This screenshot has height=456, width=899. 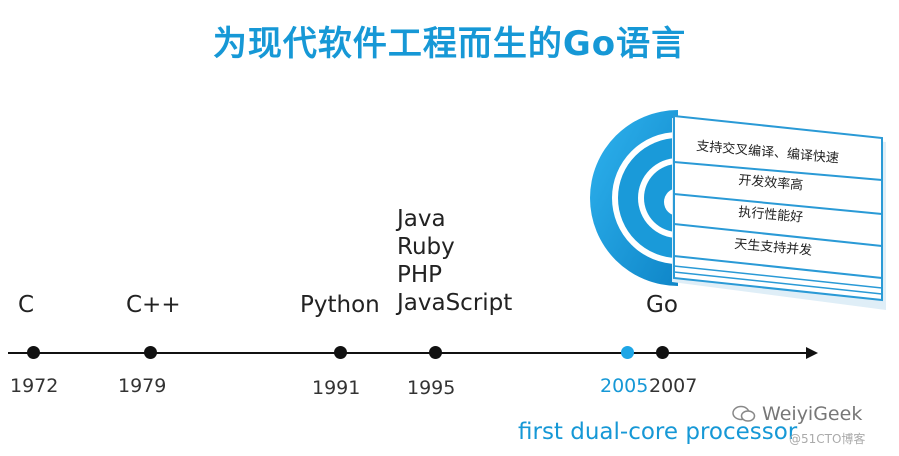 I want to click on watermark: WeiyiGeek, so click(x=797, y=413).